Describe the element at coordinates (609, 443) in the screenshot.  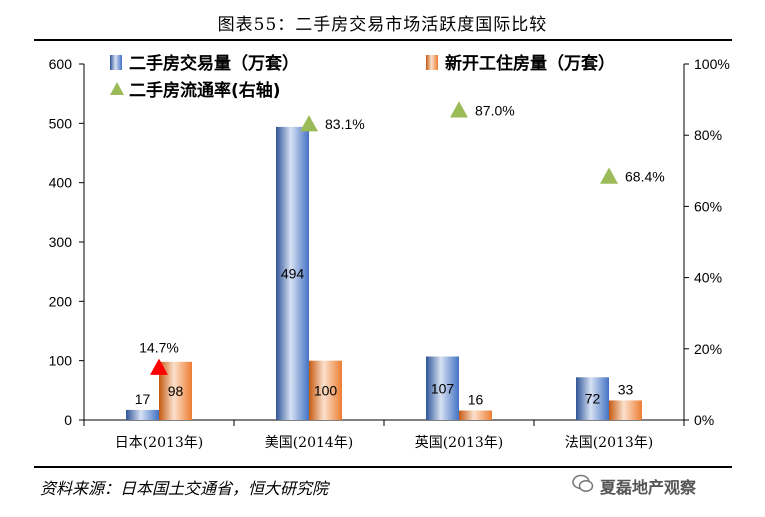
I see `x-tick-label: 法国(2013年)` at that location.